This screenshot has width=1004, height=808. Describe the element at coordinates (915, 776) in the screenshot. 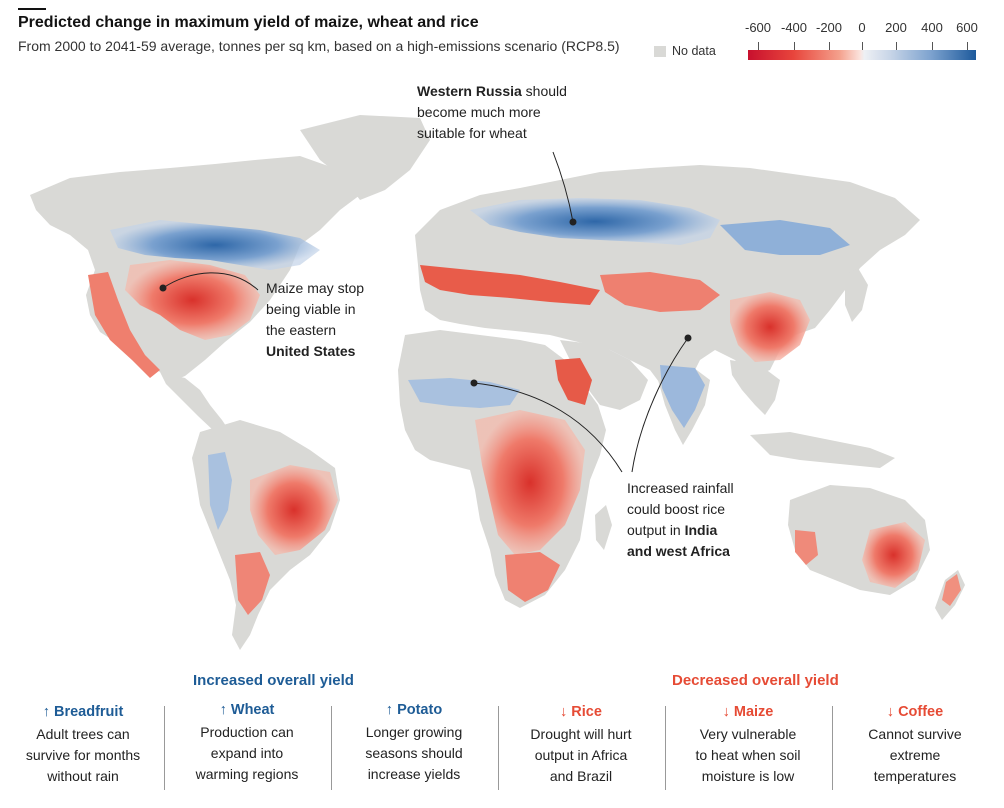

I see `crop-desc-line: temperatures` at that location.